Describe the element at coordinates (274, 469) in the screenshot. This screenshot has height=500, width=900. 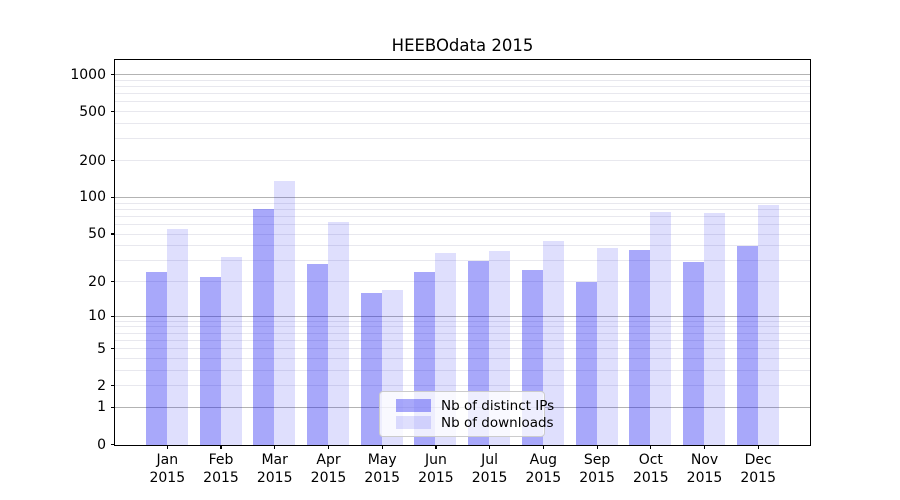
I see `x-tick-label-mar: Mar 2015` at that location.